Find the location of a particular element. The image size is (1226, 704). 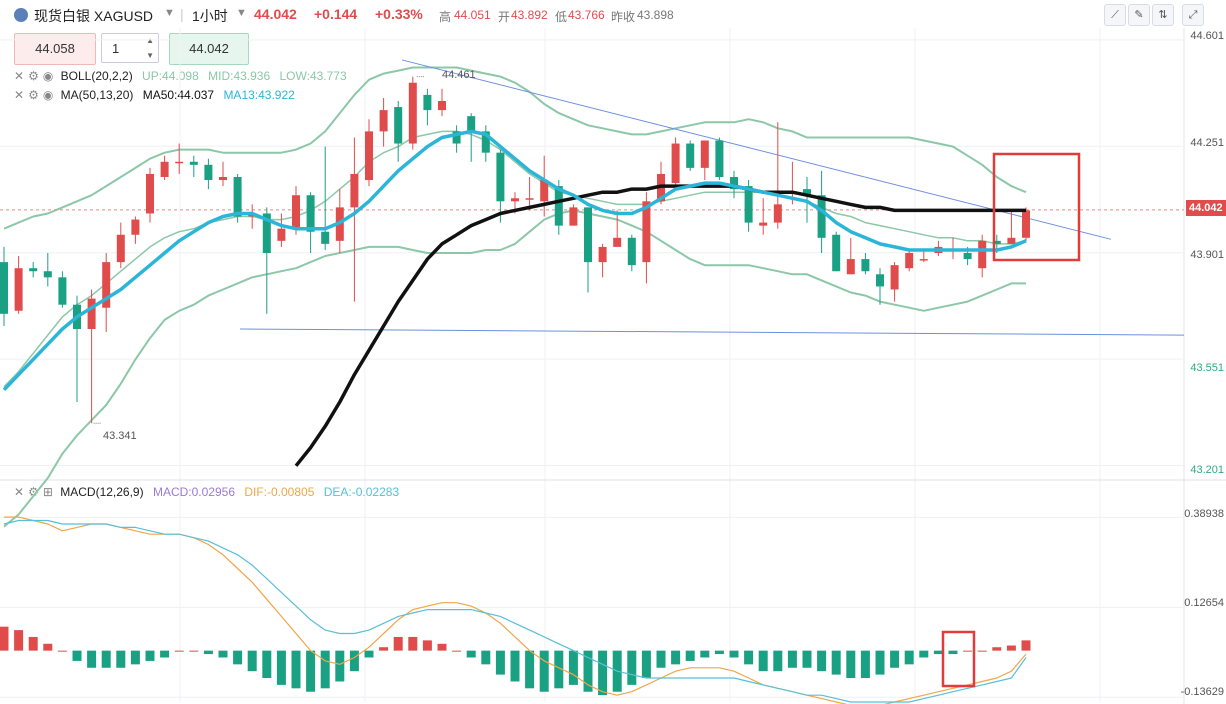

symbol-dropdown-icon: ▼ is located at coordinates (169, 13).